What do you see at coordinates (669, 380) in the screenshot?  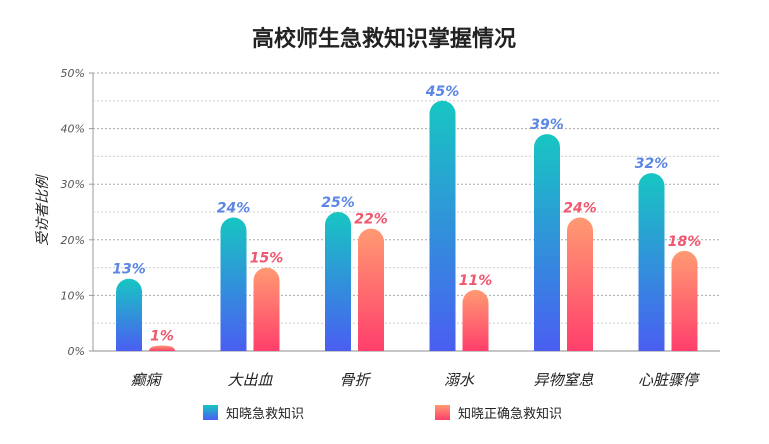 I see `x-tick-label: 心脏骤停` at bounding box center [669, 380].